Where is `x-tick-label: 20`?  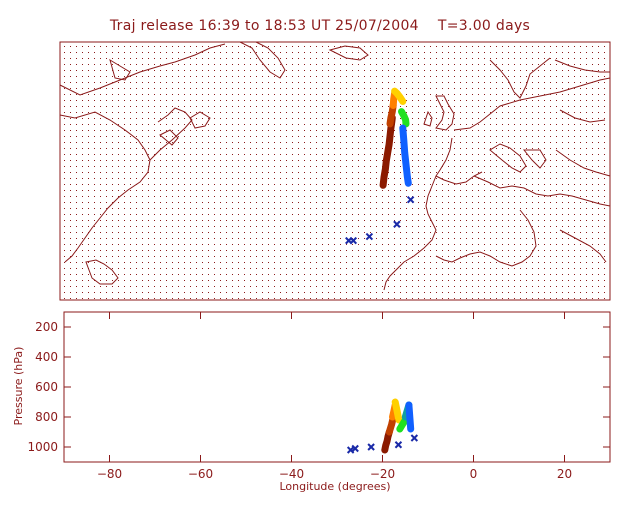 x-tick-label: 20 is located at coordinates (564, 474).